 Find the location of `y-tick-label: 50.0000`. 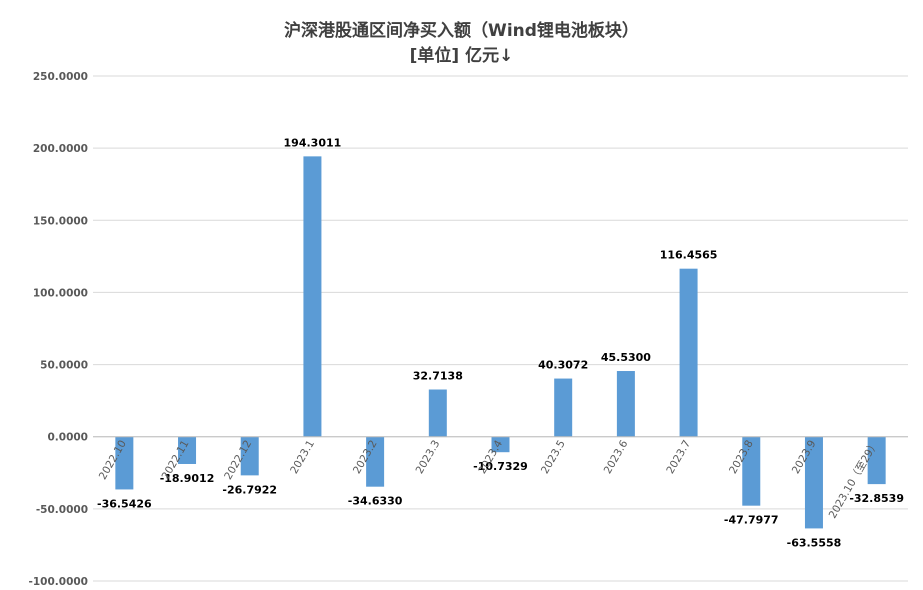

y-tick-label: 50.0000 is located at coordinates (64, 366).